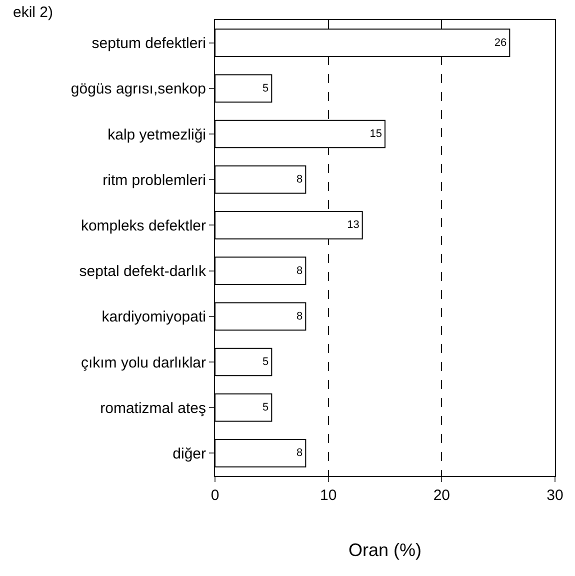  What do you see at coordinates (353, 225) in the screenshot?
I see `data-label: 13` at bounding box center [353, 225].